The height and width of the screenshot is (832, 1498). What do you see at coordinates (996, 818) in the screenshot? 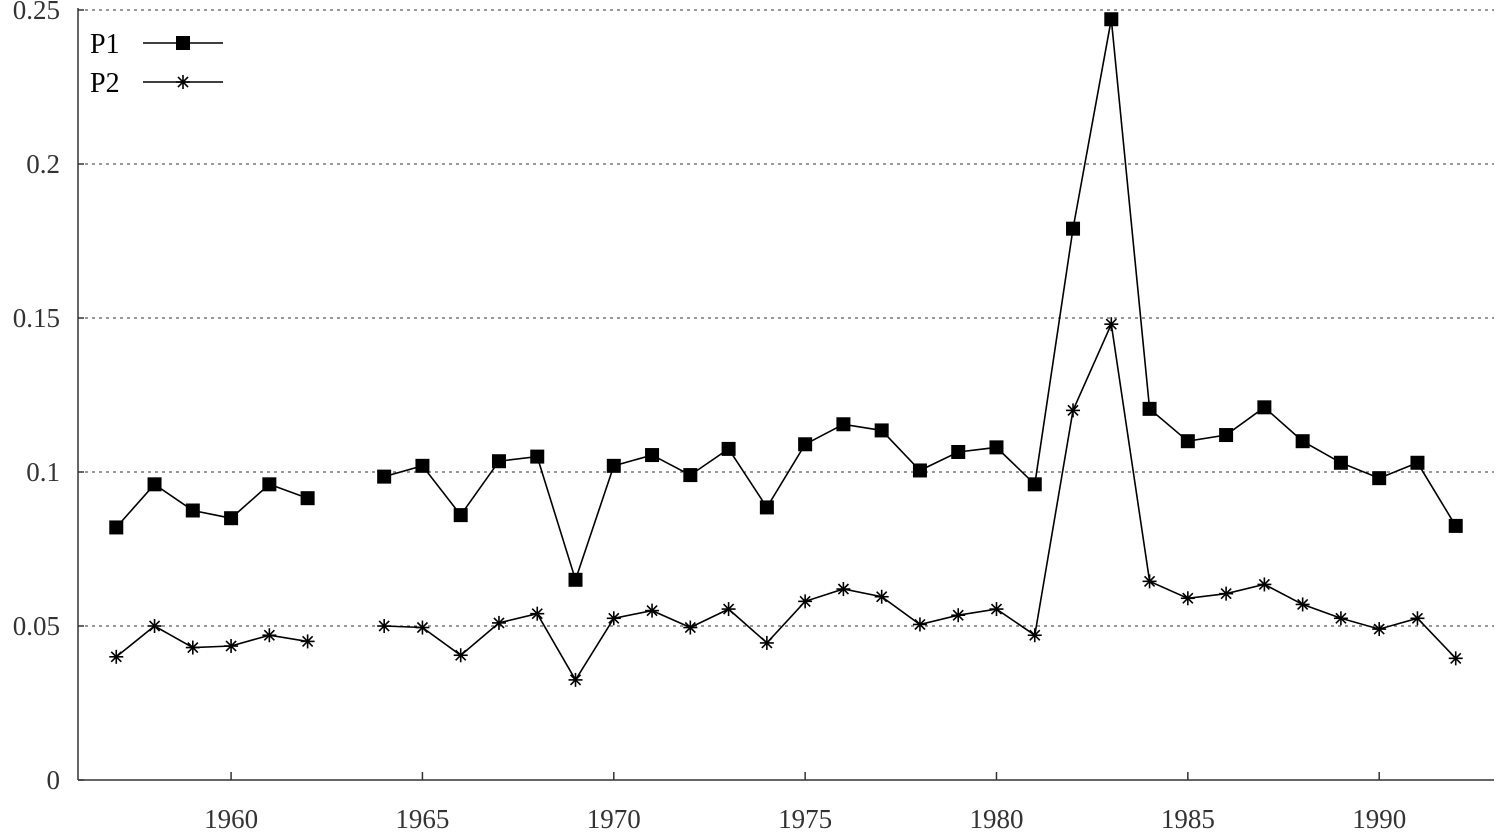
I see `x-tick-label: 1980` at bounding box center [996, 818].